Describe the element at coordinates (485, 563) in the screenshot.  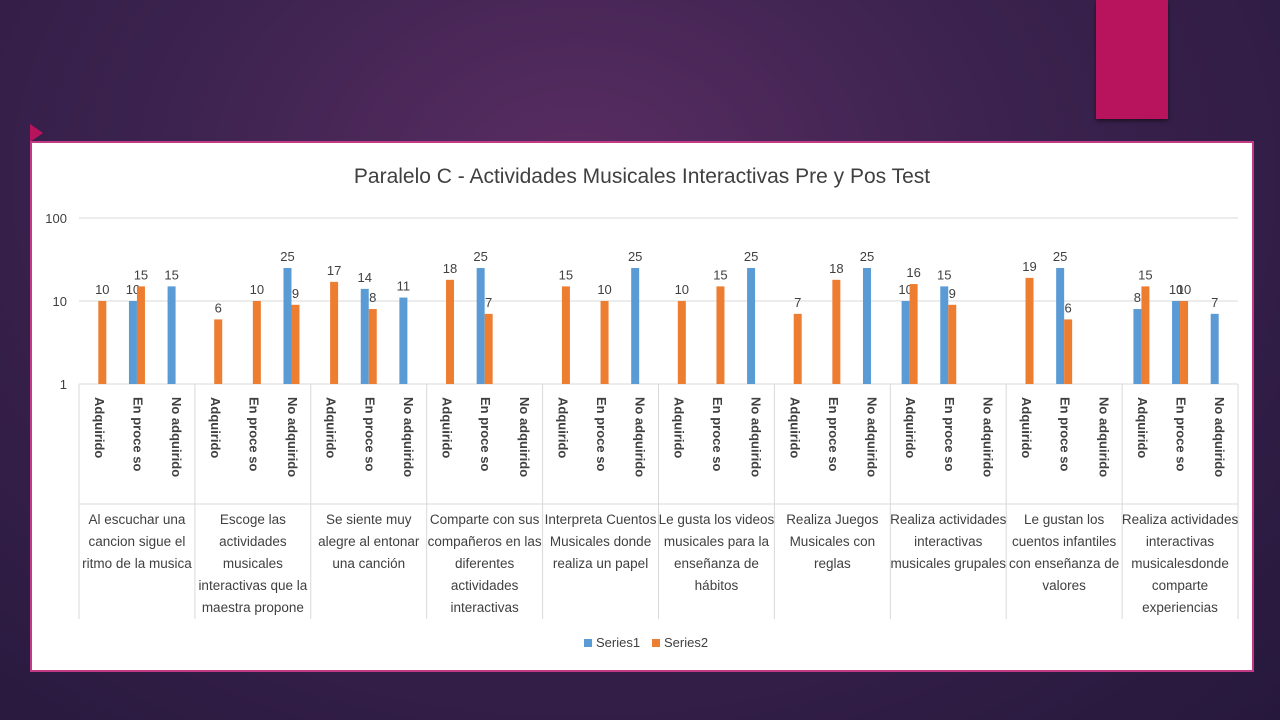
I see `group-label-line: diferentes` at that location.